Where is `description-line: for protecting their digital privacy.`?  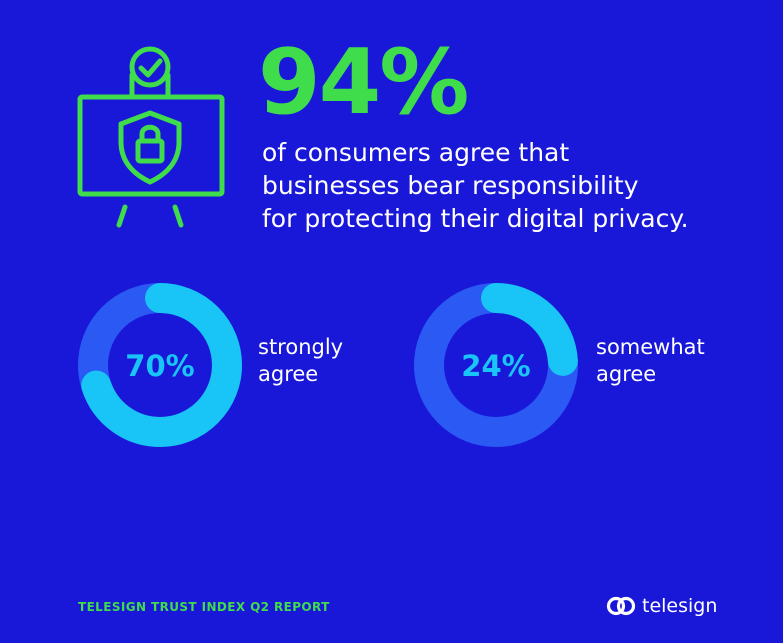 description-line: for protecting their digital privacy. is located at coordinates (475, 218).